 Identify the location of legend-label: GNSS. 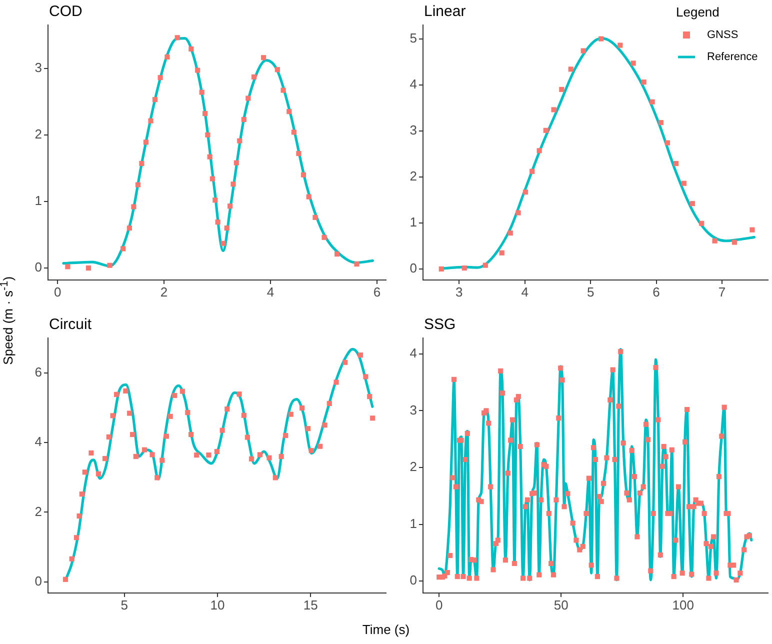
(722, 35).